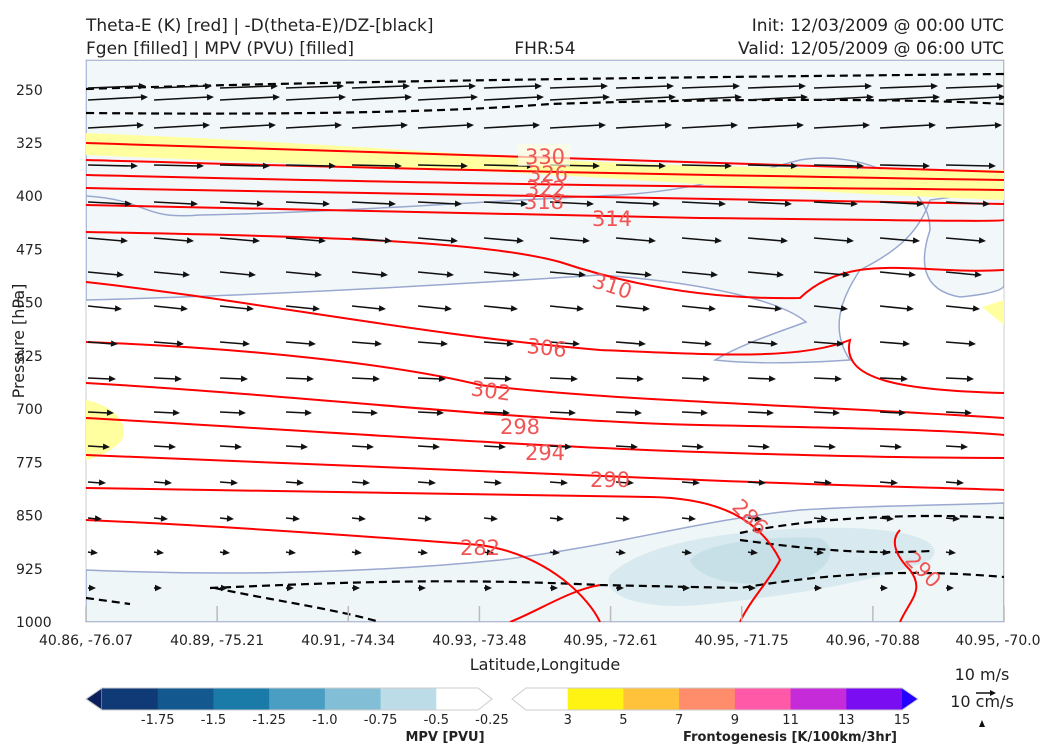 The width and height of the screenshot is (1050, 750). What do you see at coordinates (480, 548) in the screenshot?
I see `label-282: 282` at bounding box center [480, 548].